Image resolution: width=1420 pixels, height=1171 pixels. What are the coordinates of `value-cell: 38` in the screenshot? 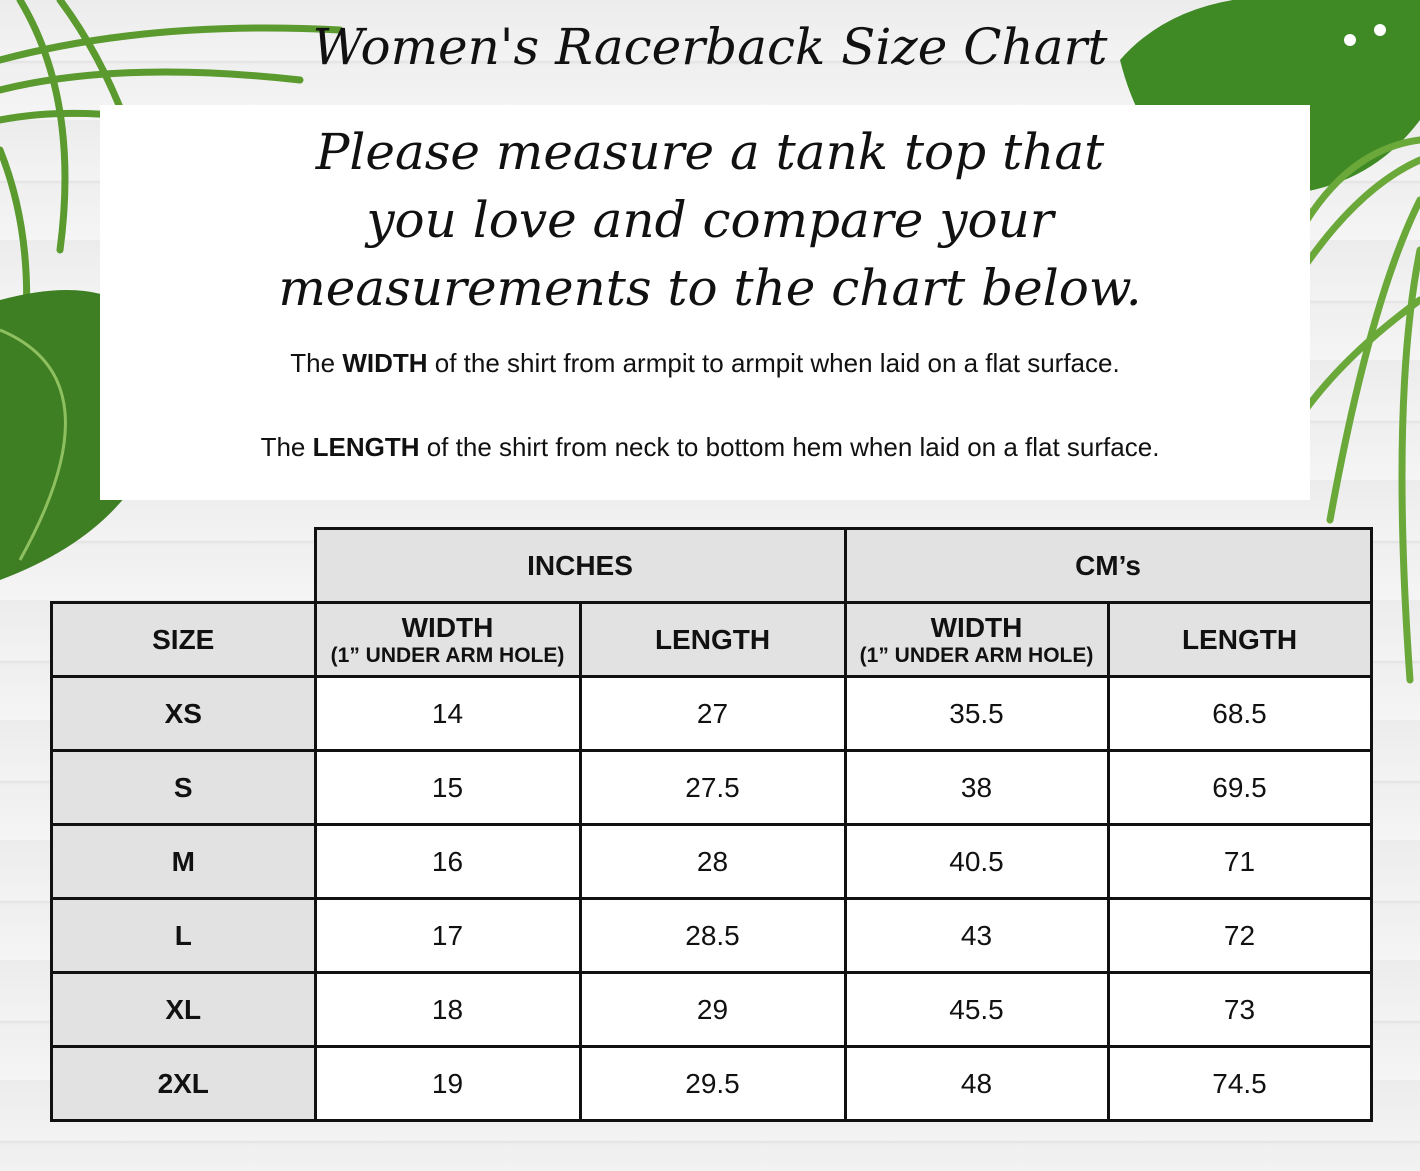 It's located at (976, 787).